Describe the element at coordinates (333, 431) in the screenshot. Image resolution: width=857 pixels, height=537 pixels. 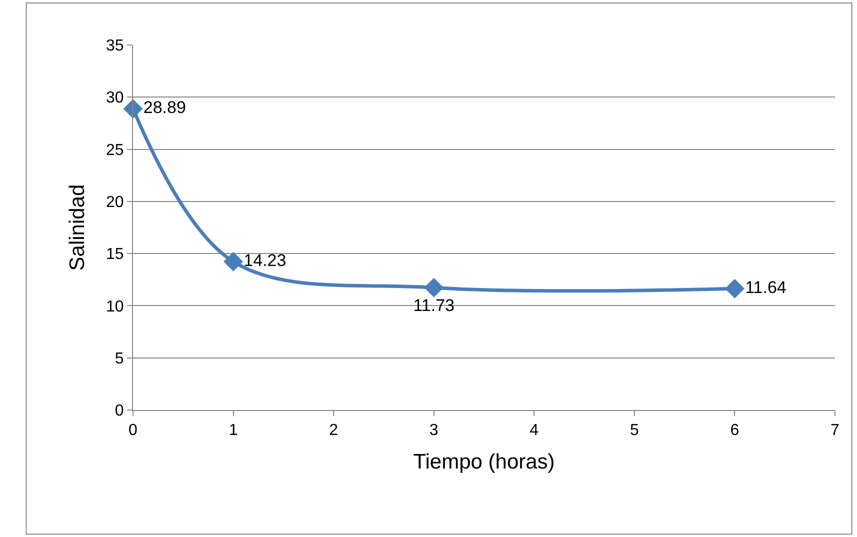
I see `x-tick-label: 2` at that location.